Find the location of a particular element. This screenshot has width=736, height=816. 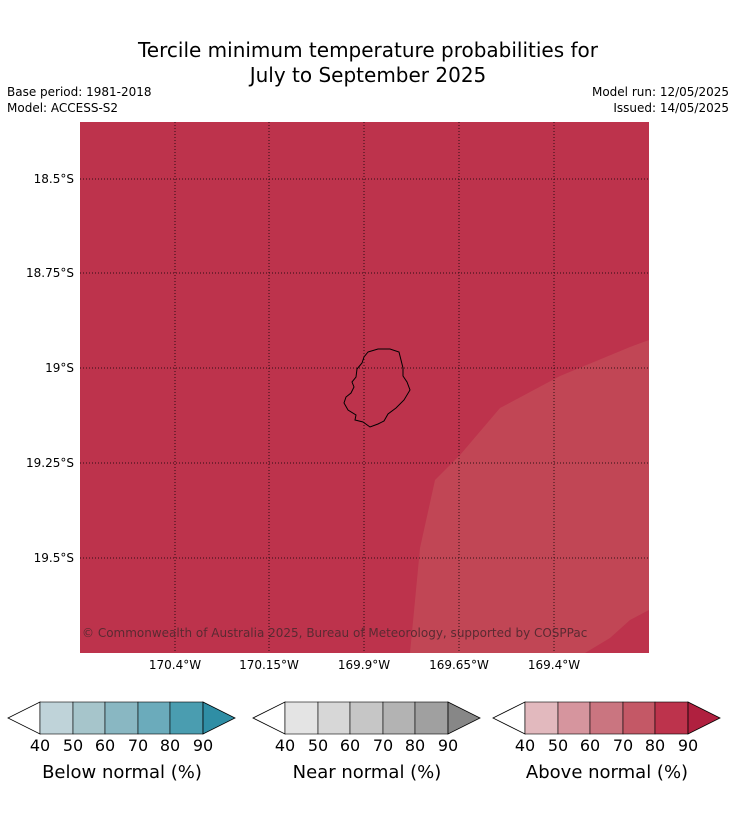

model-run: Model run: 12/05/2025 is located at coordinates (660, 92).